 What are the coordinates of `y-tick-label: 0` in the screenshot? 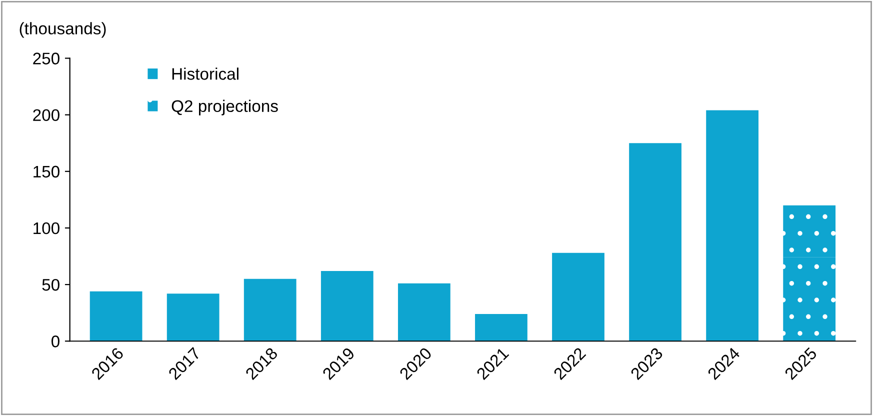 It's located at (56, 342).